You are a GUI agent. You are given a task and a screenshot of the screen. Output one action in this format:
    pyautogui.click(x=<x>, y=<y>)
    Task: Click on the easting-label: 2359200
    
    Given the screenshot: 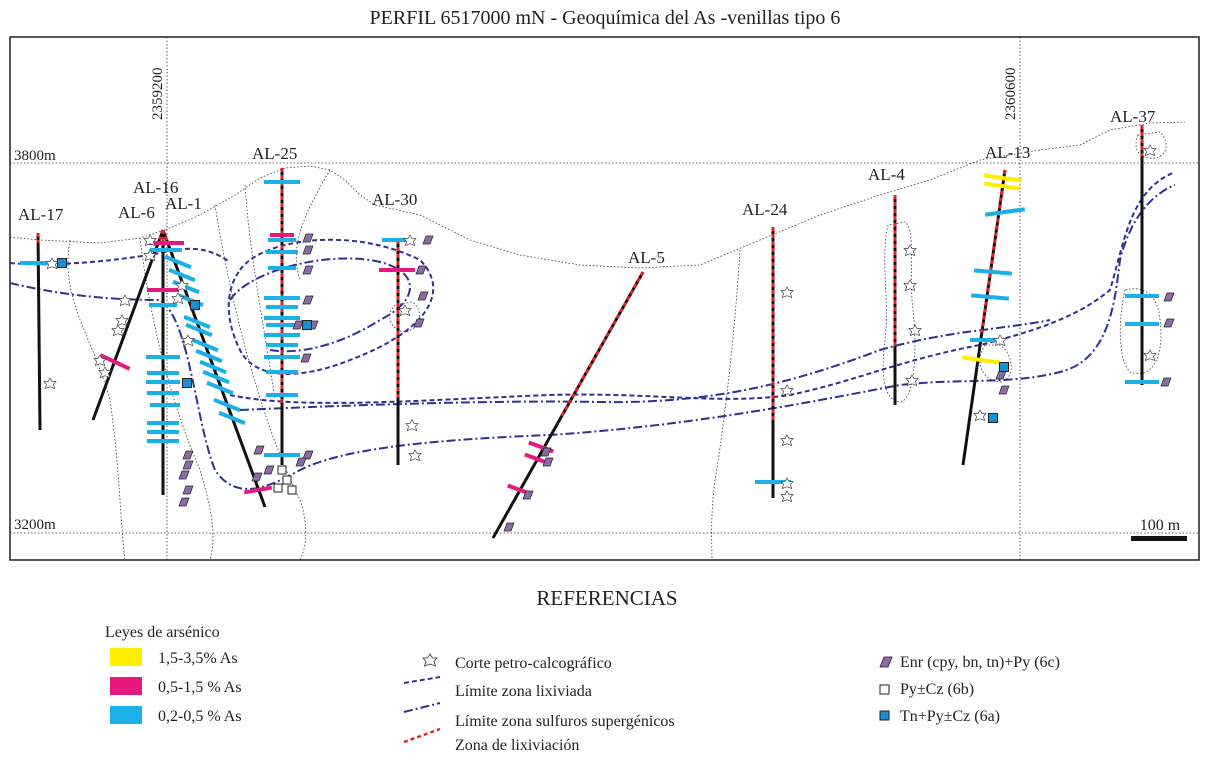 What is the action you would take?
    pyautogui.click(x=158, y=94)
    